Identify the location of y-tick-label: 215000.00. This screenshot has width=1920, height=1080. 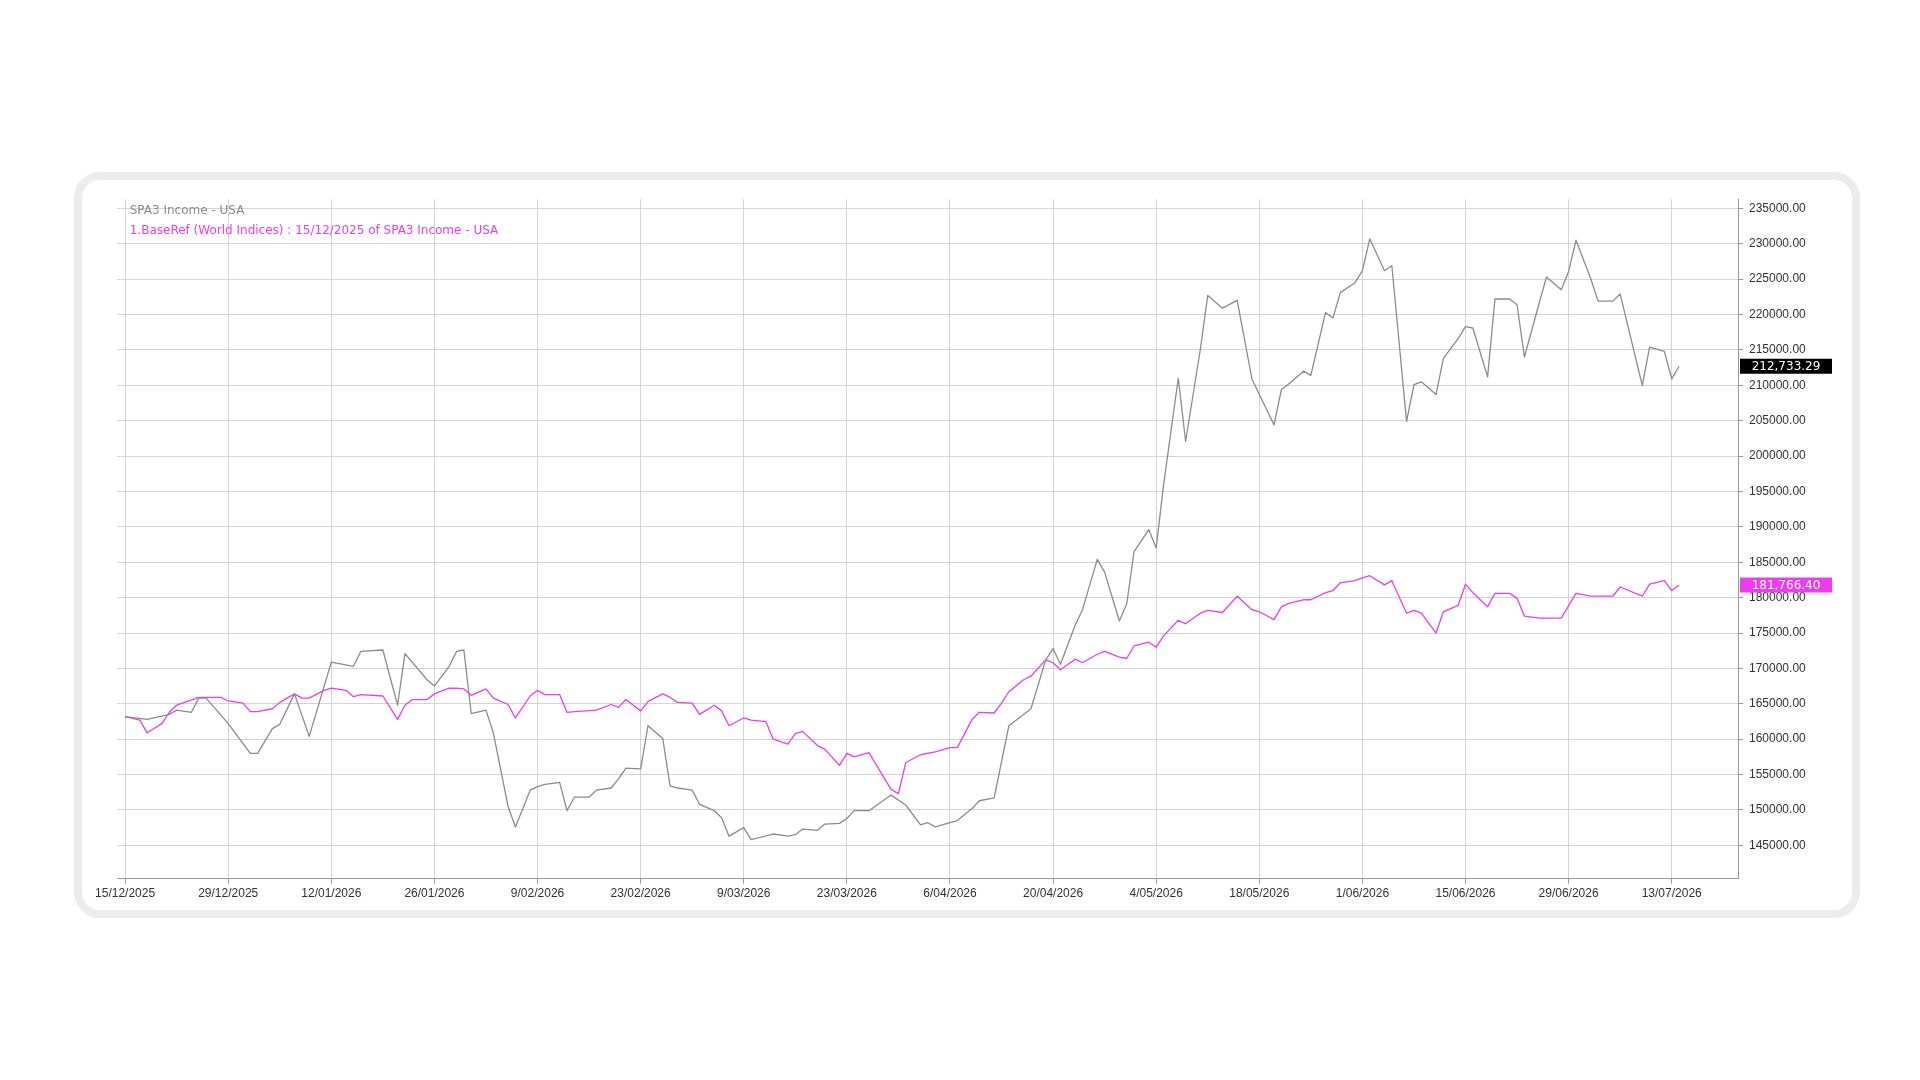
(1778, 349).